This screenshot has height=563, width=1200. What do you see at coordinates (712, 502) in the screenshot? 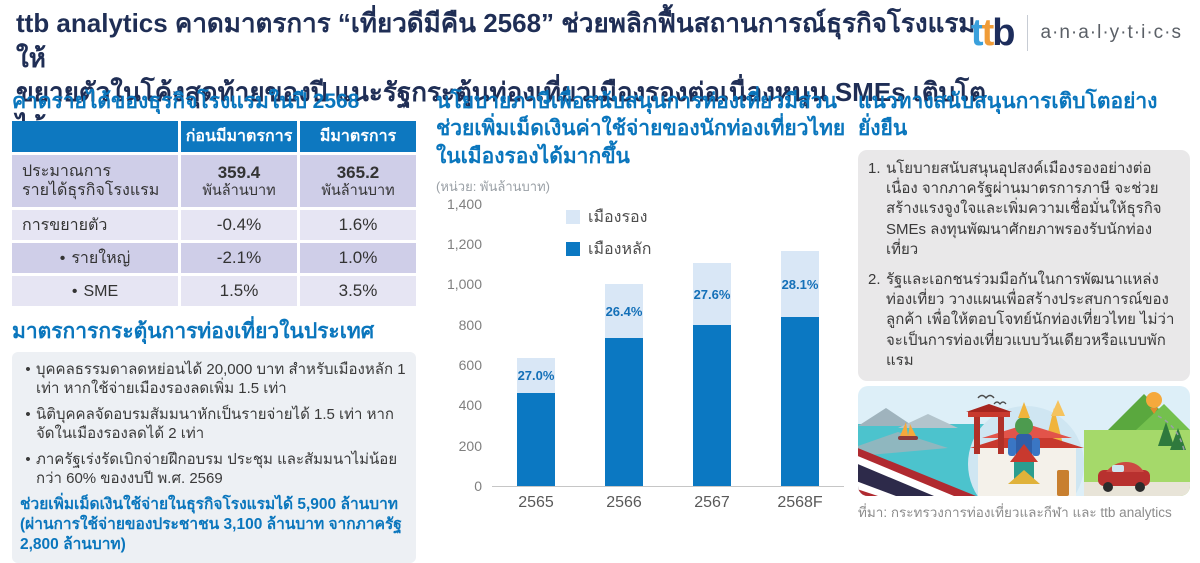
I see `x-axis-category-label: 2567` at bounding box center [712, 502].